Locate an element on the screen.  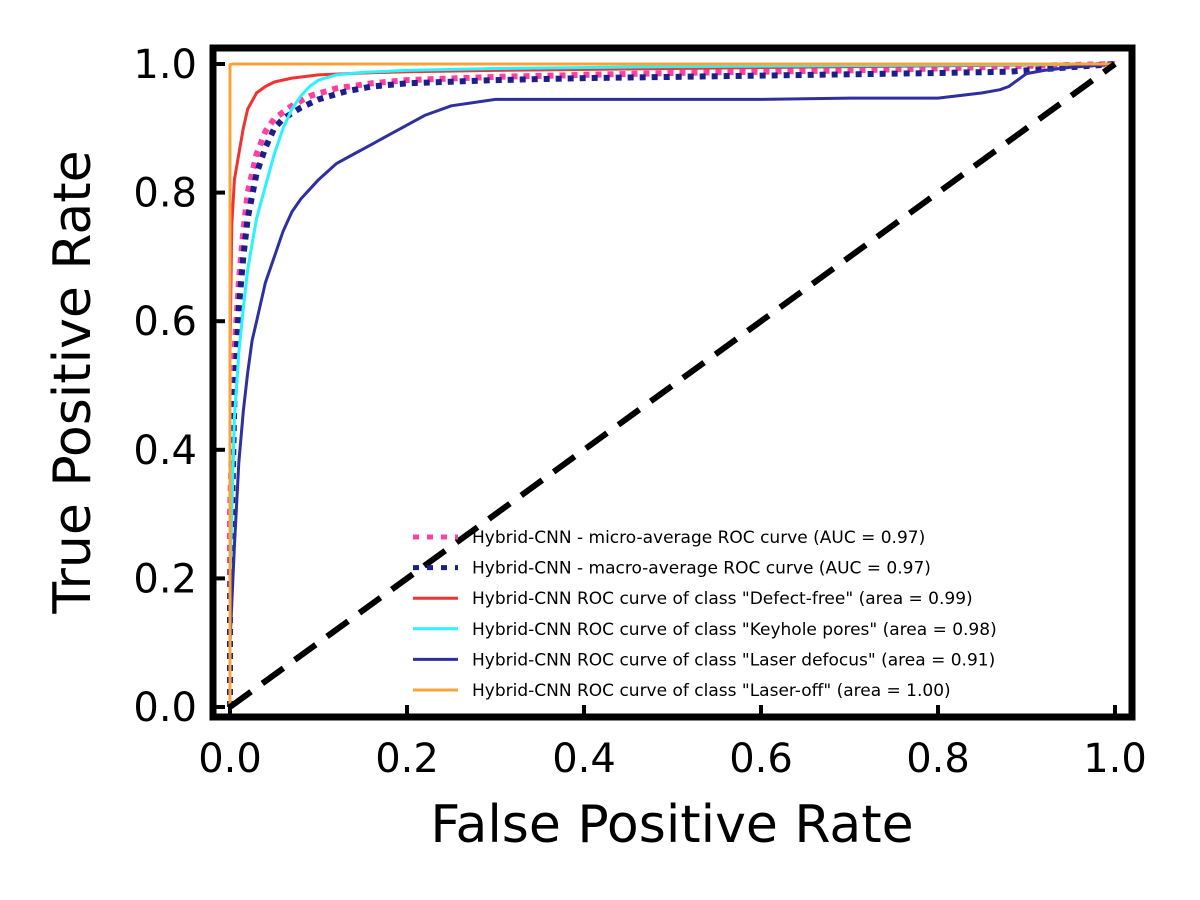
y-tick-label: 0.2 is located at coordinates (165, 579).